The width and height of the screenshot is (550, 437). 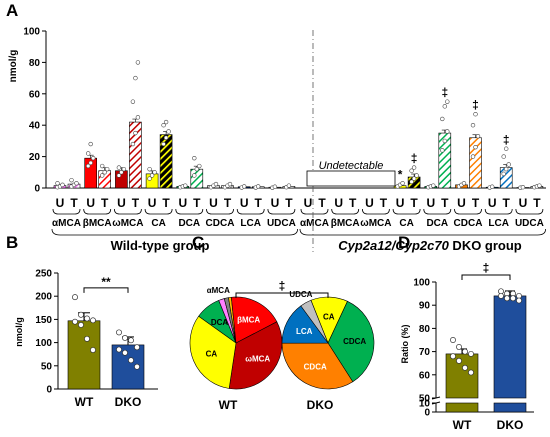 I want to click on panel-d-ytick-label: 100, so click(x=421, y=283).